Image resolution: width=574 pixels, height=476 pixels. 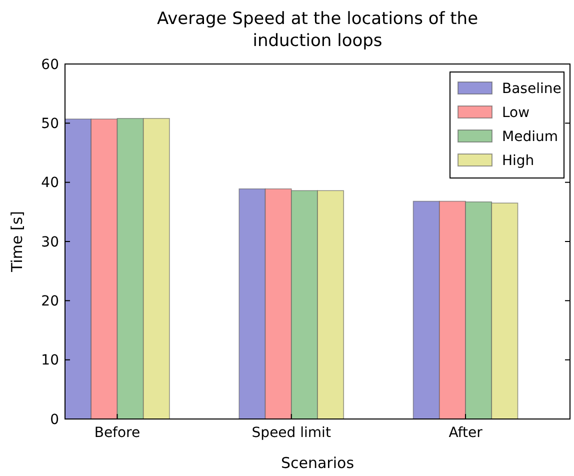 I want to click on y-tick-label: 10, so click(x=50, y=360).